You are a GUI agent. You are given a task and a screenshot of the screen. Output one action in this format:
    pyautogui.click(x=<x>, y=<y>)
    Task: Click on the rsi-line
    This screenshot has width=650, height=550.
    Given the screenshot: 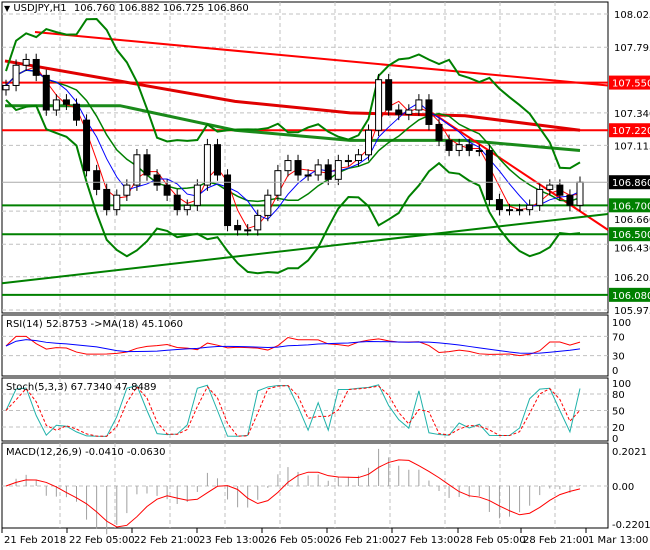 What is the action you would take?
    pyautogui.click(x=293, y=346)
    